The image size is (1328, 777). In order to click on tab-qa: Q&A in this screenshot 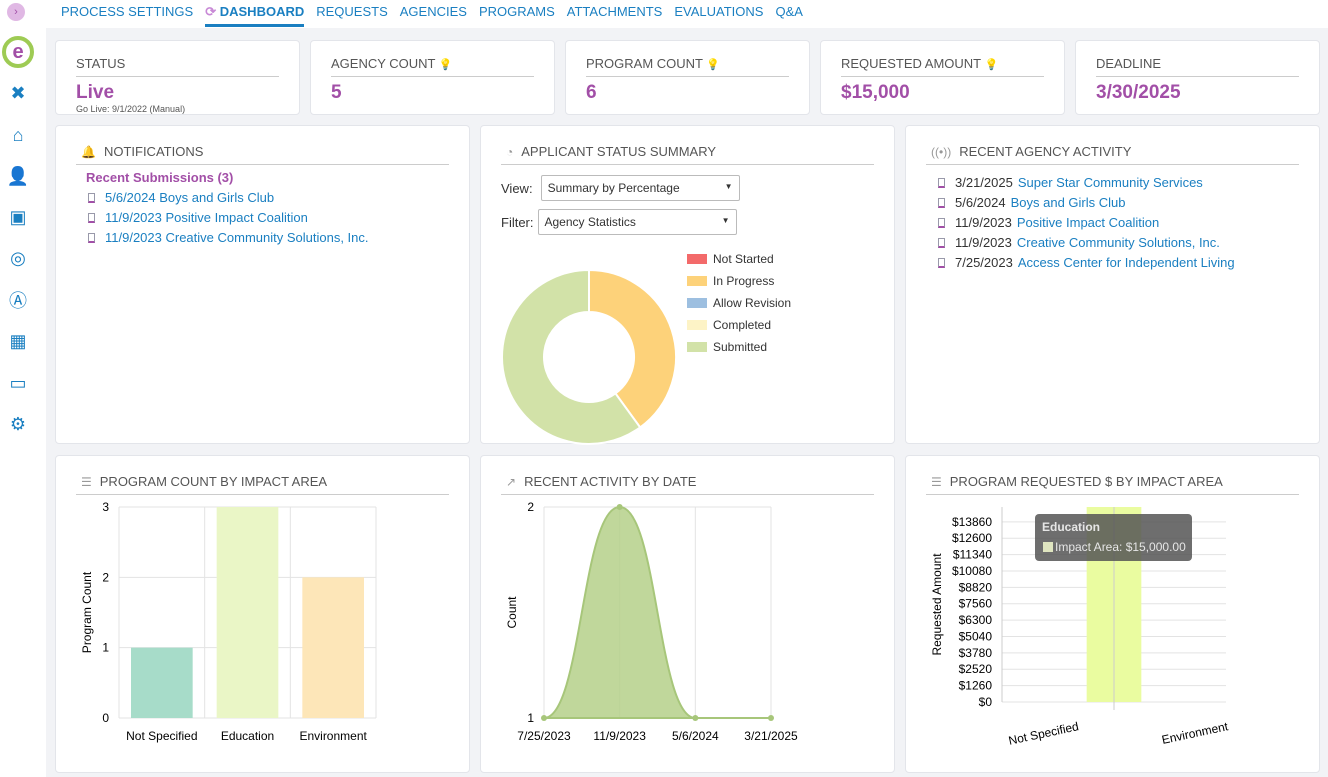, I will do `click(789, 11)`.